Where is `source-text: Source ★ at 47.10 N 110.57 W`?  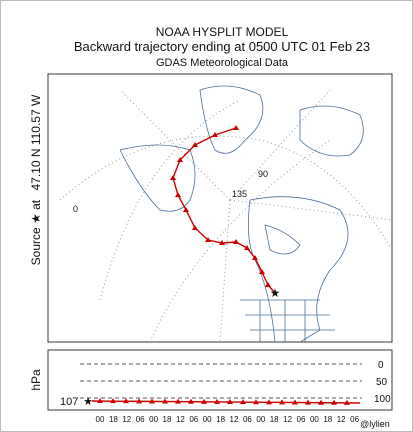 source-text: Source ★ at 47.10 N 110.57 W is located at coordinates (36, 179).